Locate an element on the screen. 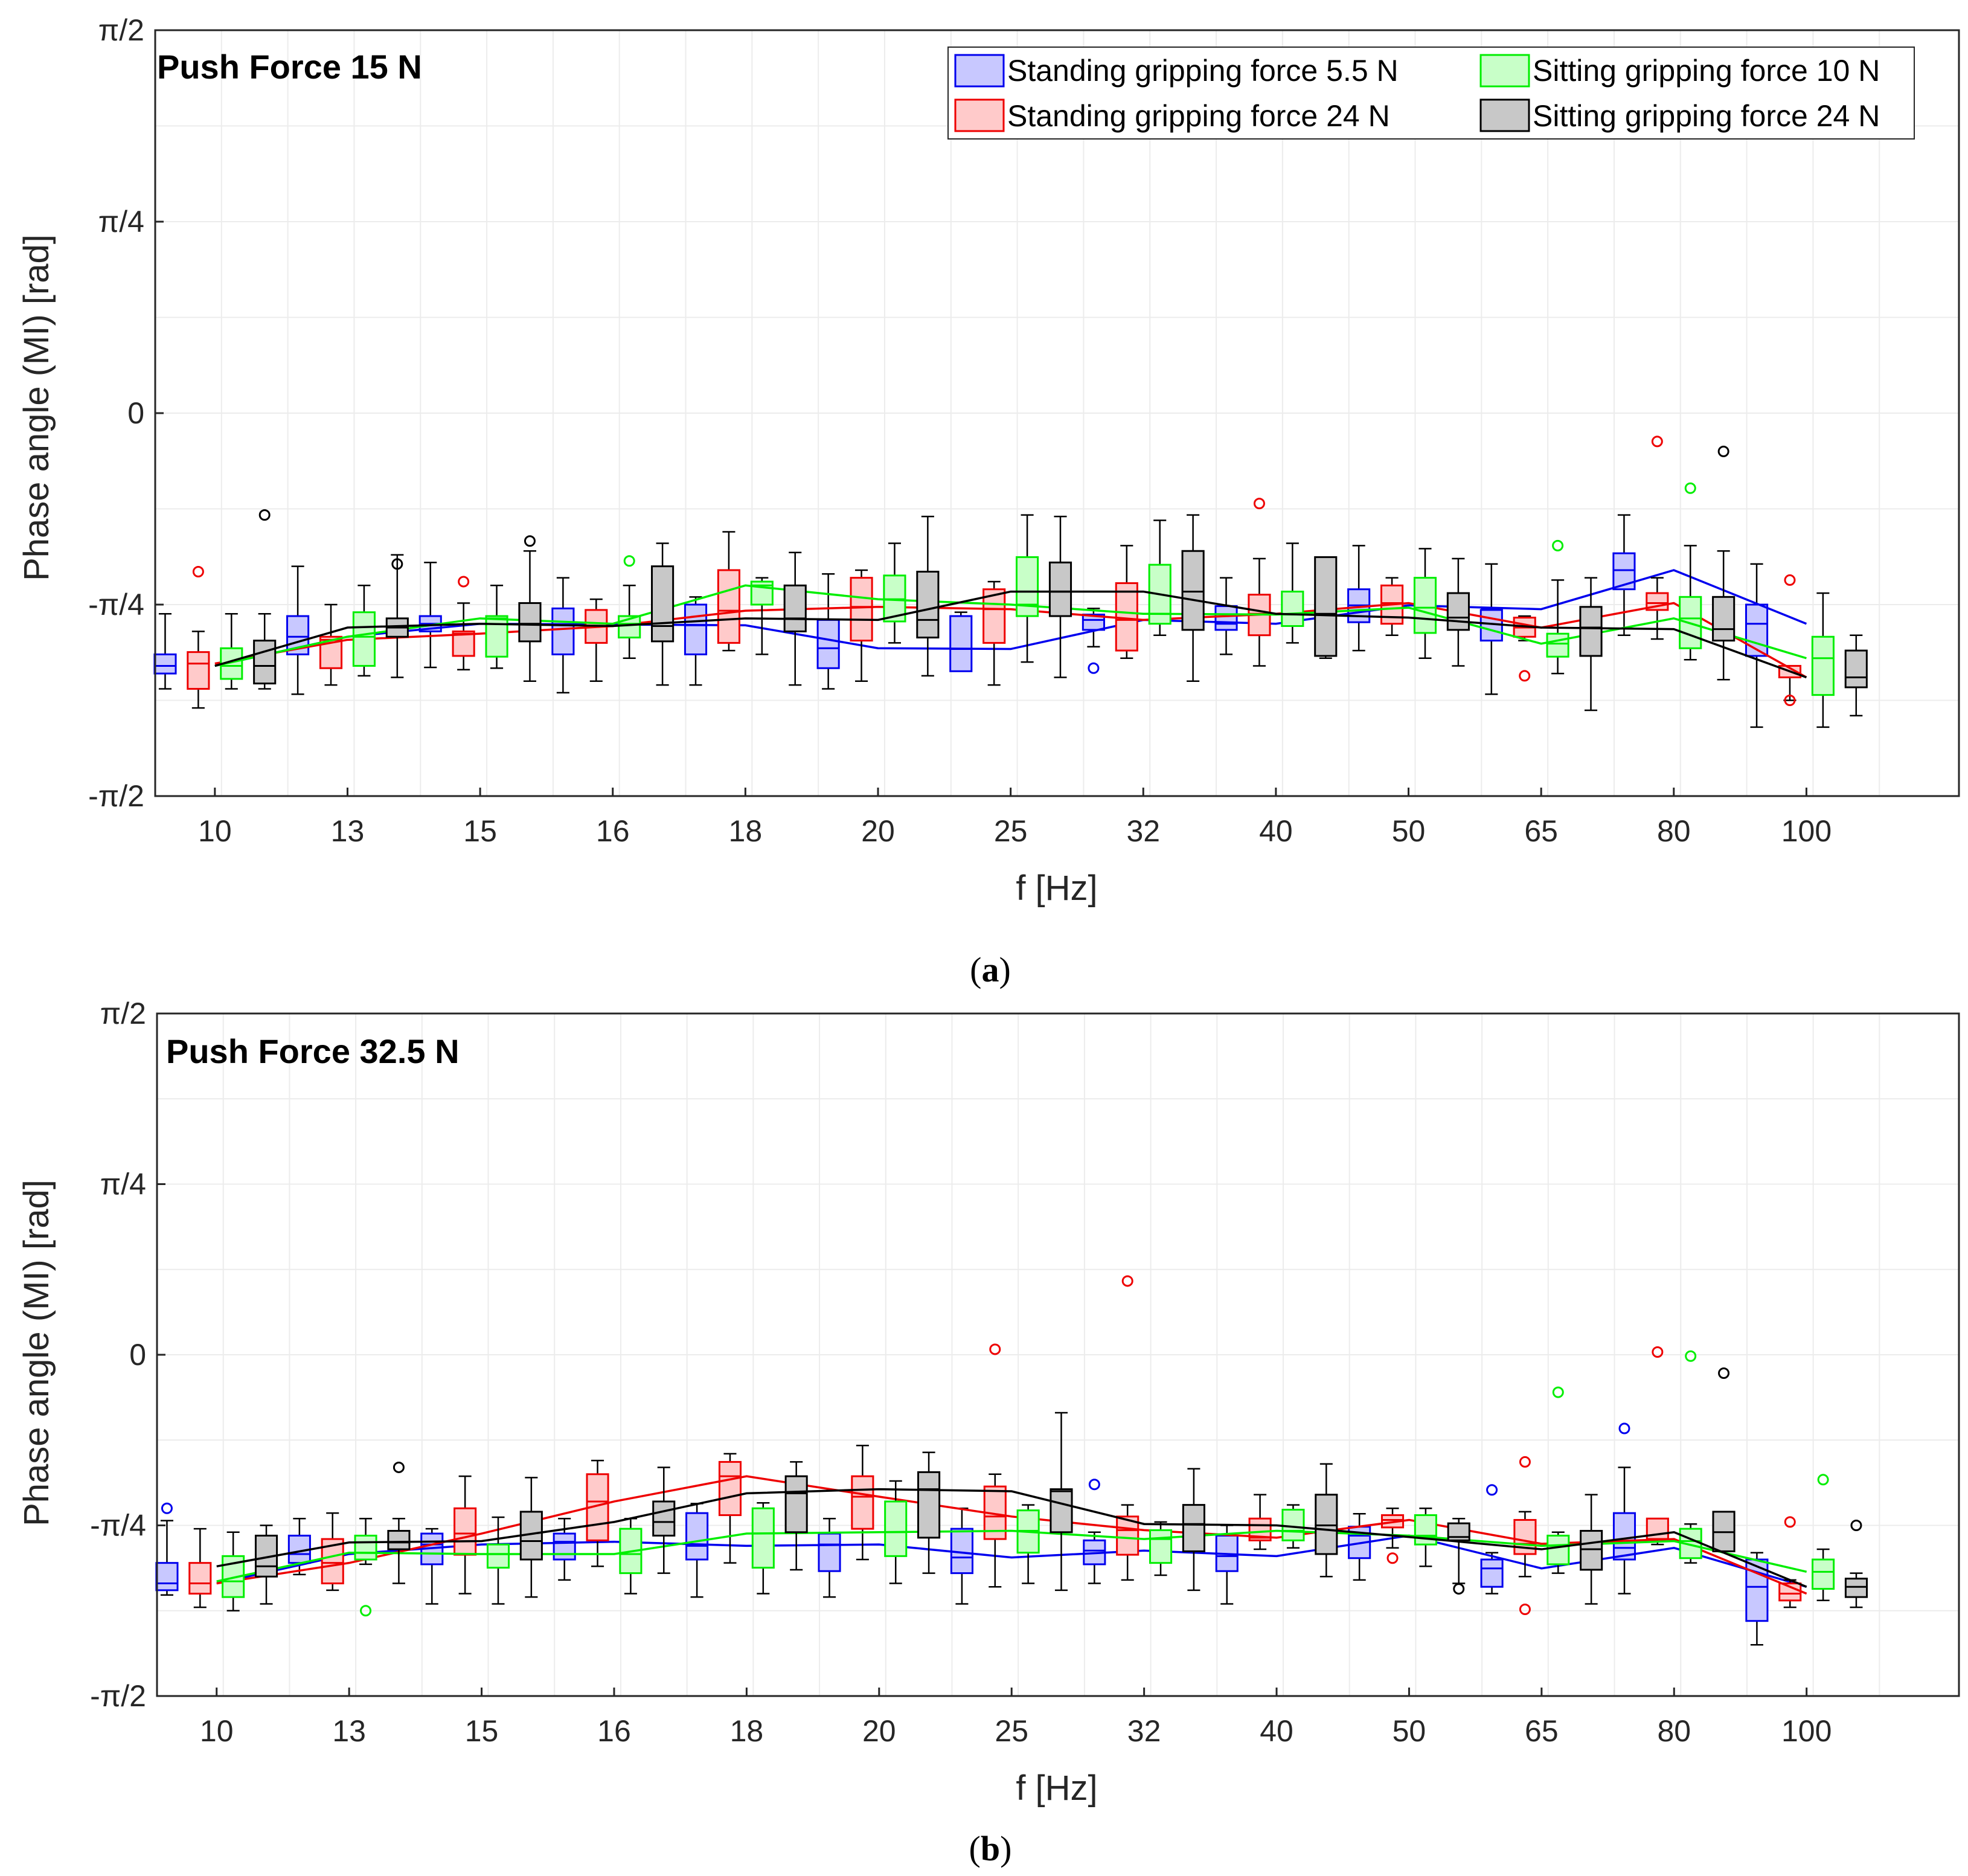 This screenshot has width=1968, height=1876. x-tick-label: 40 is located at coordinates (1276, 1731).